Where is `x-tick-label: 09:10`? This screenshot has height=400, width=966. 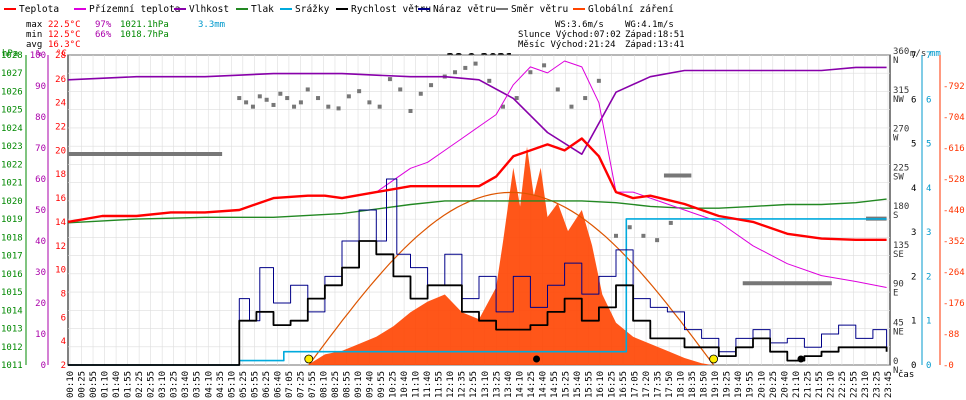
x-tick-label: 09:10 is located at coordinates (359, 384).